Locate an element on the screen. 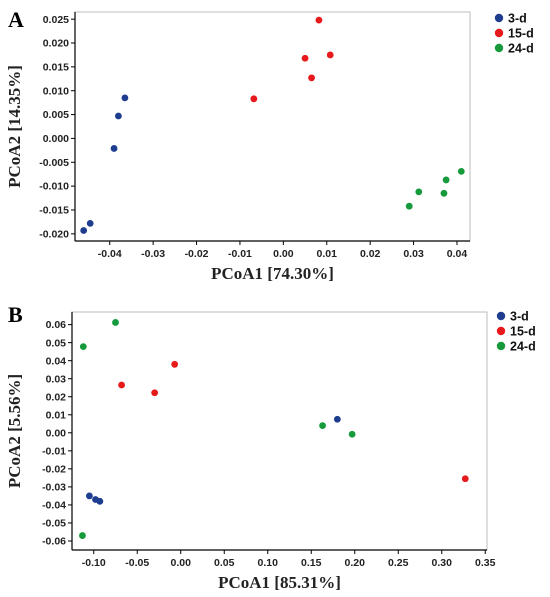  x-axis-title: PCoA1 [74.30%] is located at coordinates (272, 273).